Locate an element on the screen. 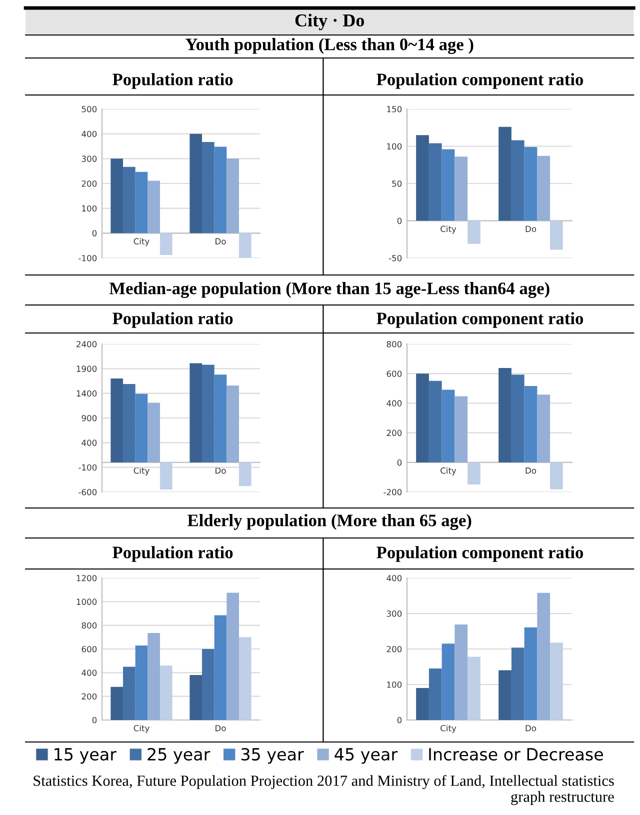  y-tick-label: 2400 is located at coordinates (86, 344).